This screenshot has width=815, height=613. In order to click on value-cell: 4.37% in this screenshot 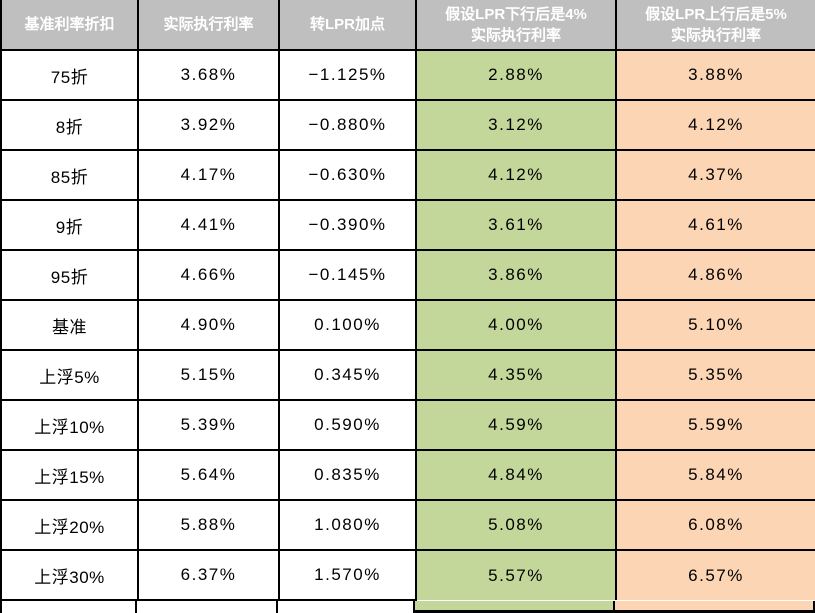, I will do `click(715, 175)`.